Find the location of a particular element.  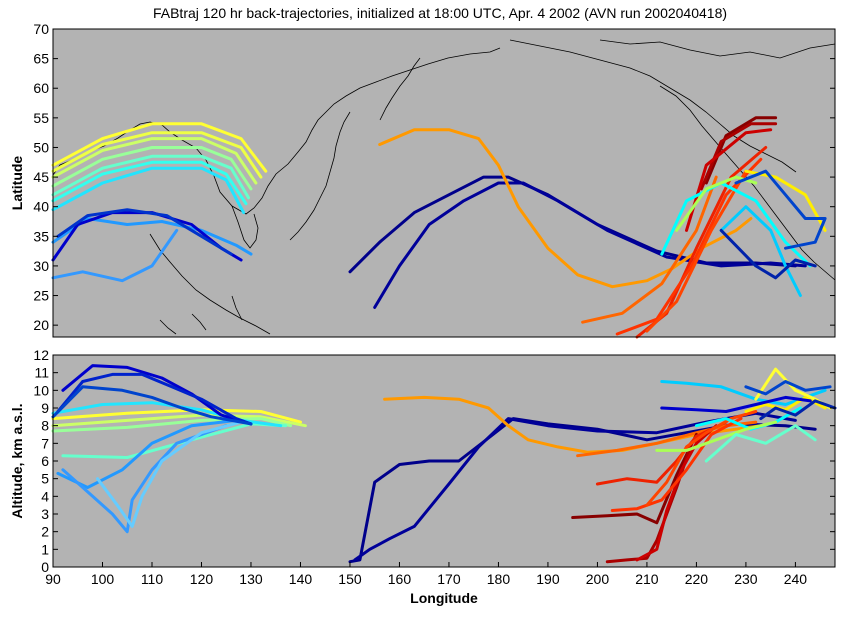

altitude-y-tick-label: 4 is located at coordinates (45, 496).